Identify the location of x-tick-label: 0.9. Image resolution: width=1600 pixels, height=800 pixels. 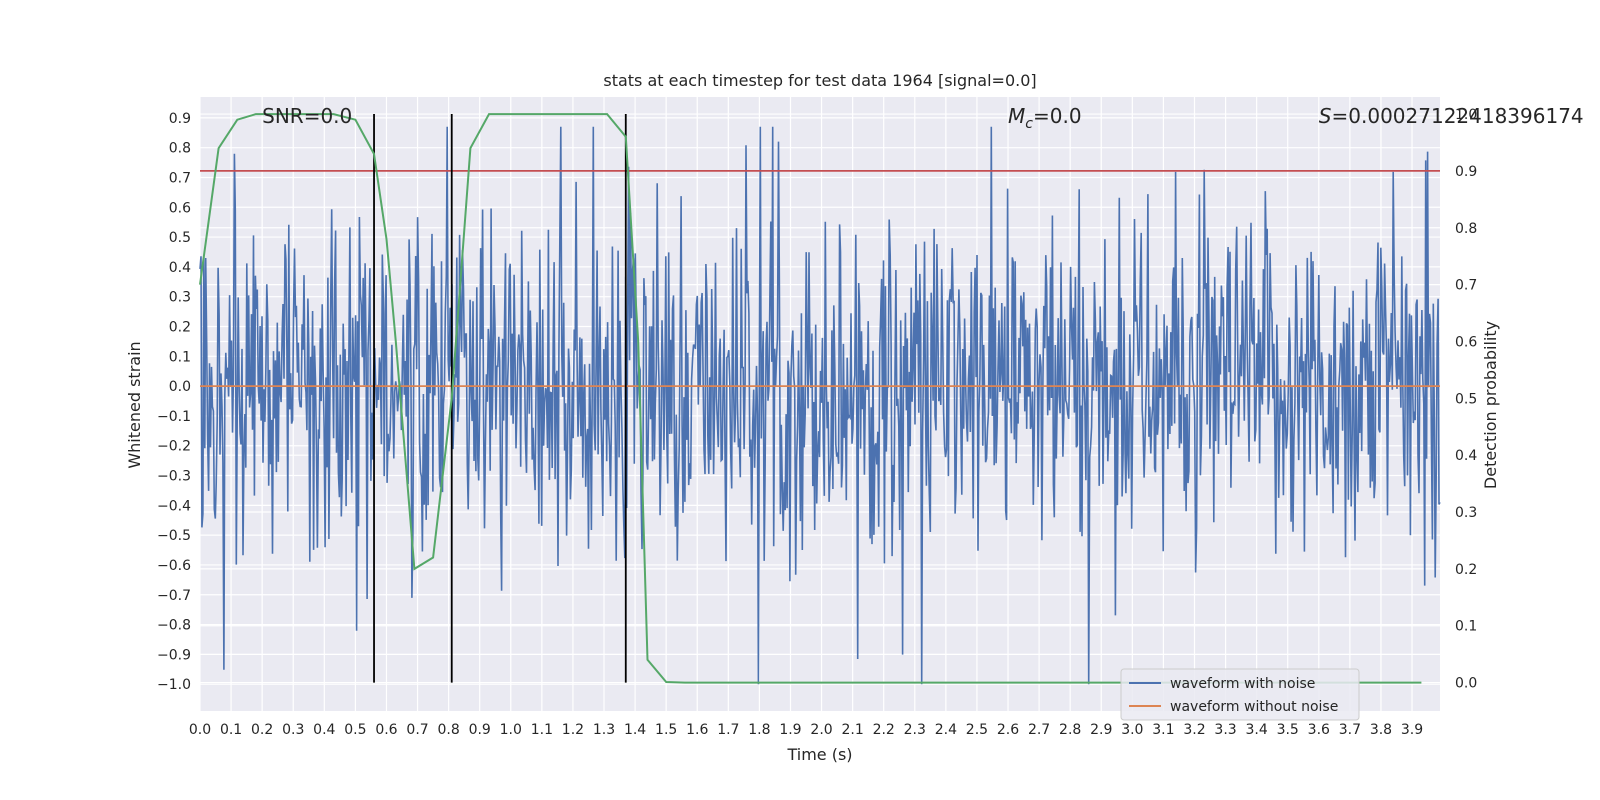
(480, 730).